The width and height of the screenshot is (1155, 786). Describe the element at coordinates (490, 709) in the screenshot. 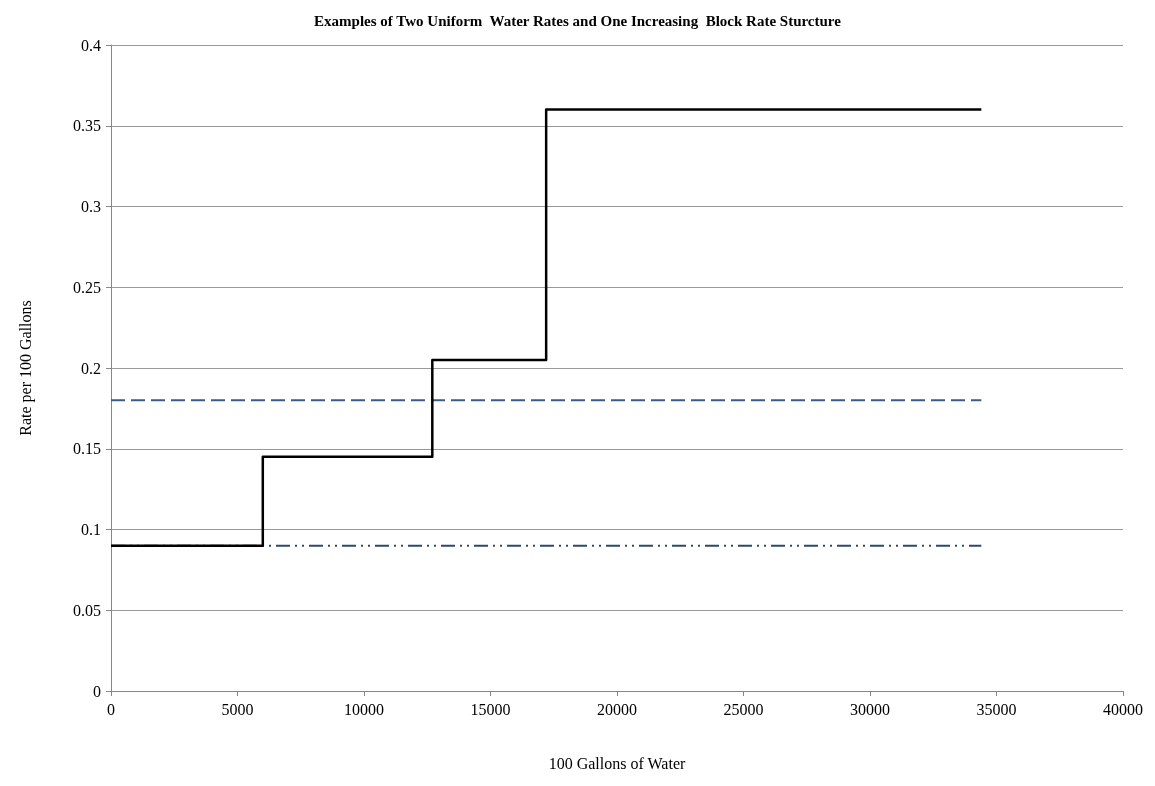

I see `x-tick-label: 15000` at that location.